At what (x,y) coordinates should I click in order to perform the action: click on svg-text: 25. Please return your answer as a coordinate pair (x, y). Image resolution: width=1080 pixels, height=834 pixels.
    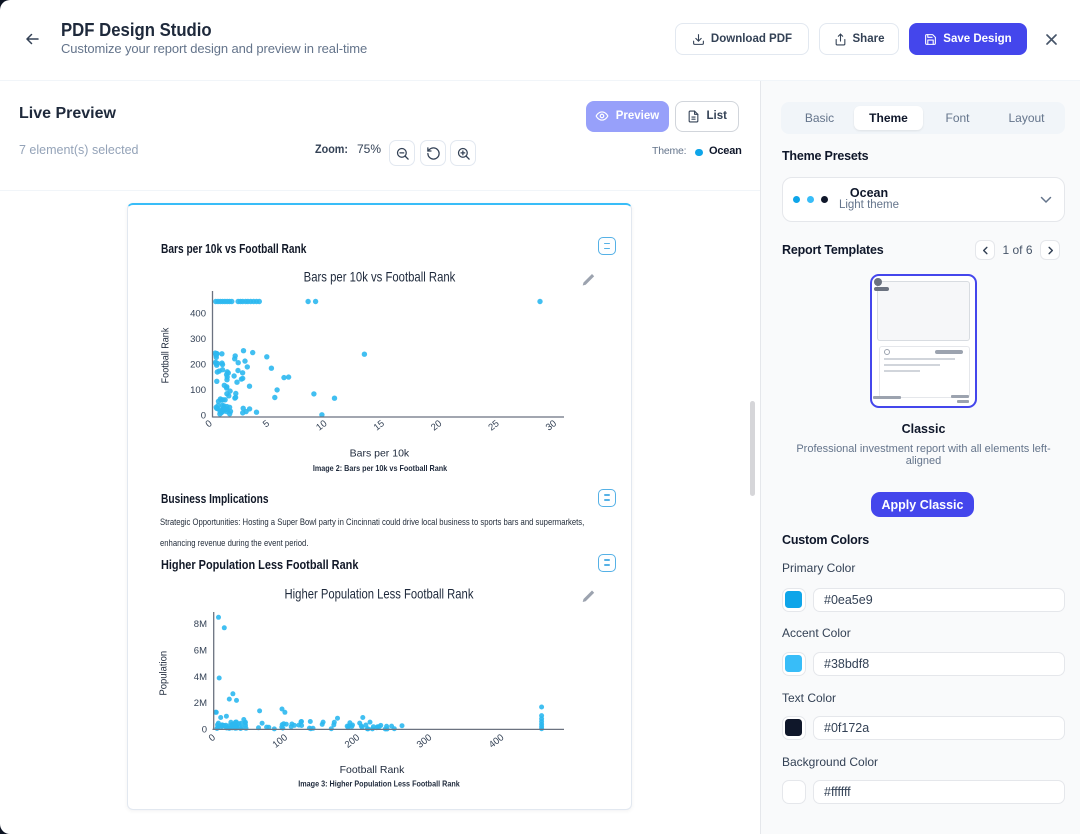
    Looking at the image, I should click on (493, 425).